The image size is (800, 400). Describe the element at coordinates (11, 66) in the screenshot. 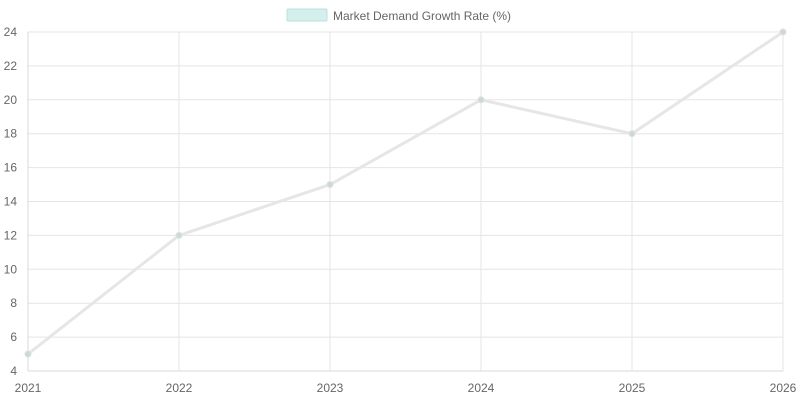

I see `y-tick-label: 22` at that location.